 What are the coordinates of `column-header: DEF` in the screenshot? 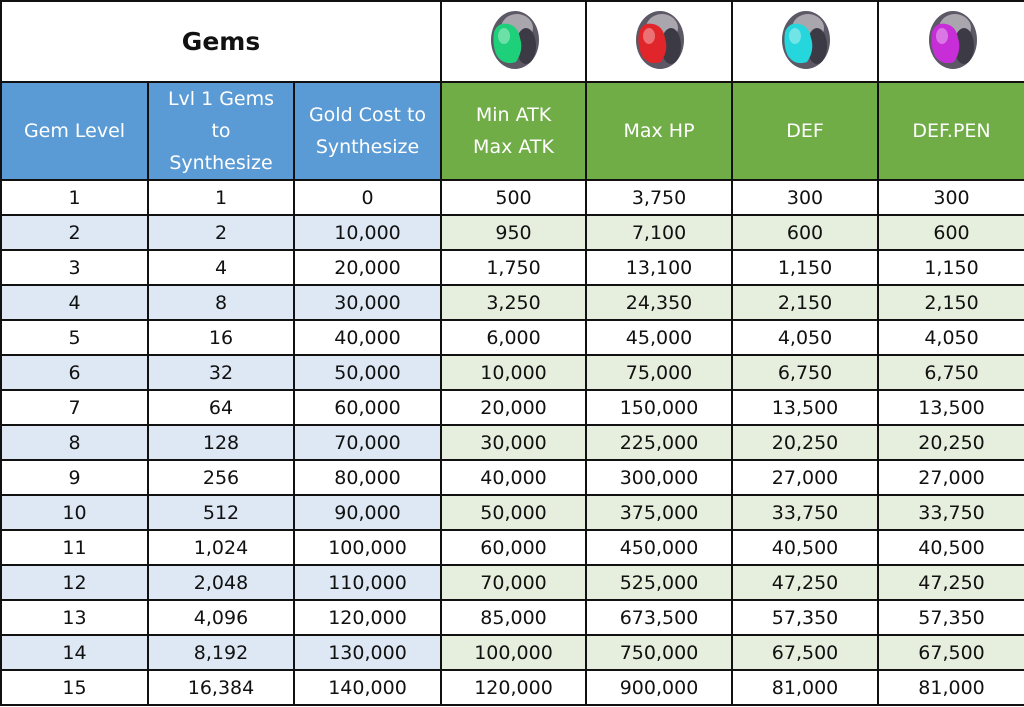 It's located at (805, 131).